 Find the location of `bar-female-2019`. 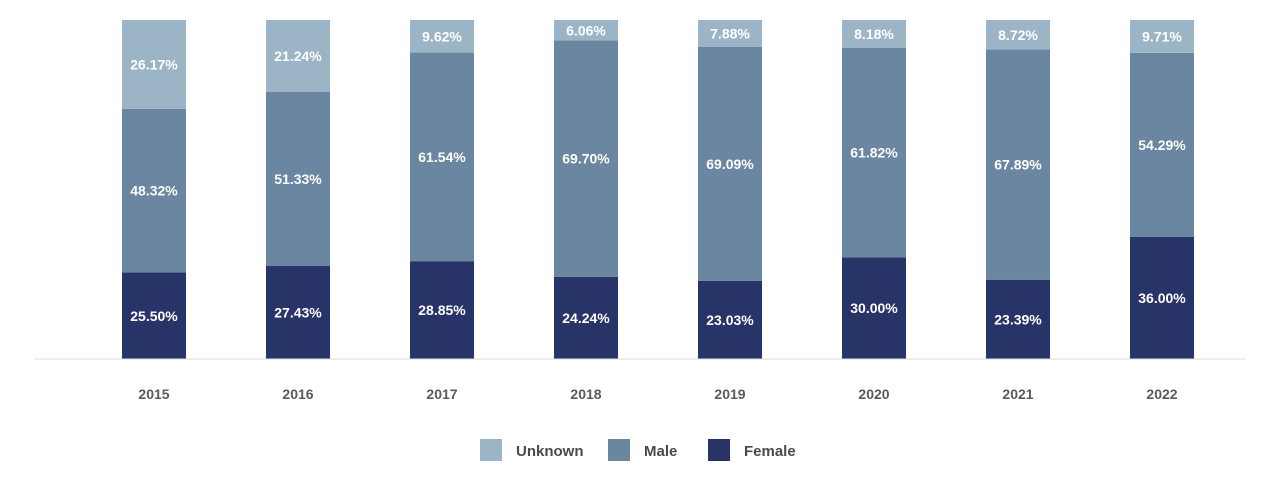

bar-female-2019 is located at coordinates (730, 319).